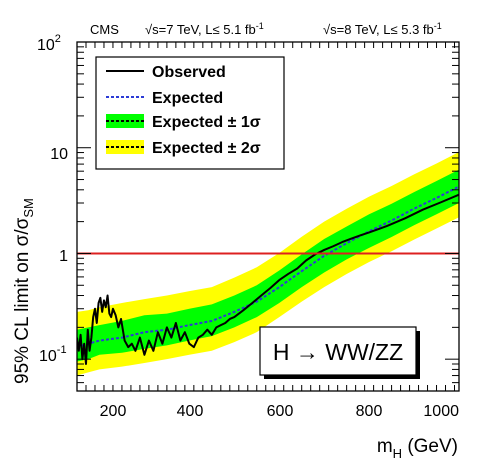  I want to click on y-tick-label-0p1-base: 10, so click(48, 356).